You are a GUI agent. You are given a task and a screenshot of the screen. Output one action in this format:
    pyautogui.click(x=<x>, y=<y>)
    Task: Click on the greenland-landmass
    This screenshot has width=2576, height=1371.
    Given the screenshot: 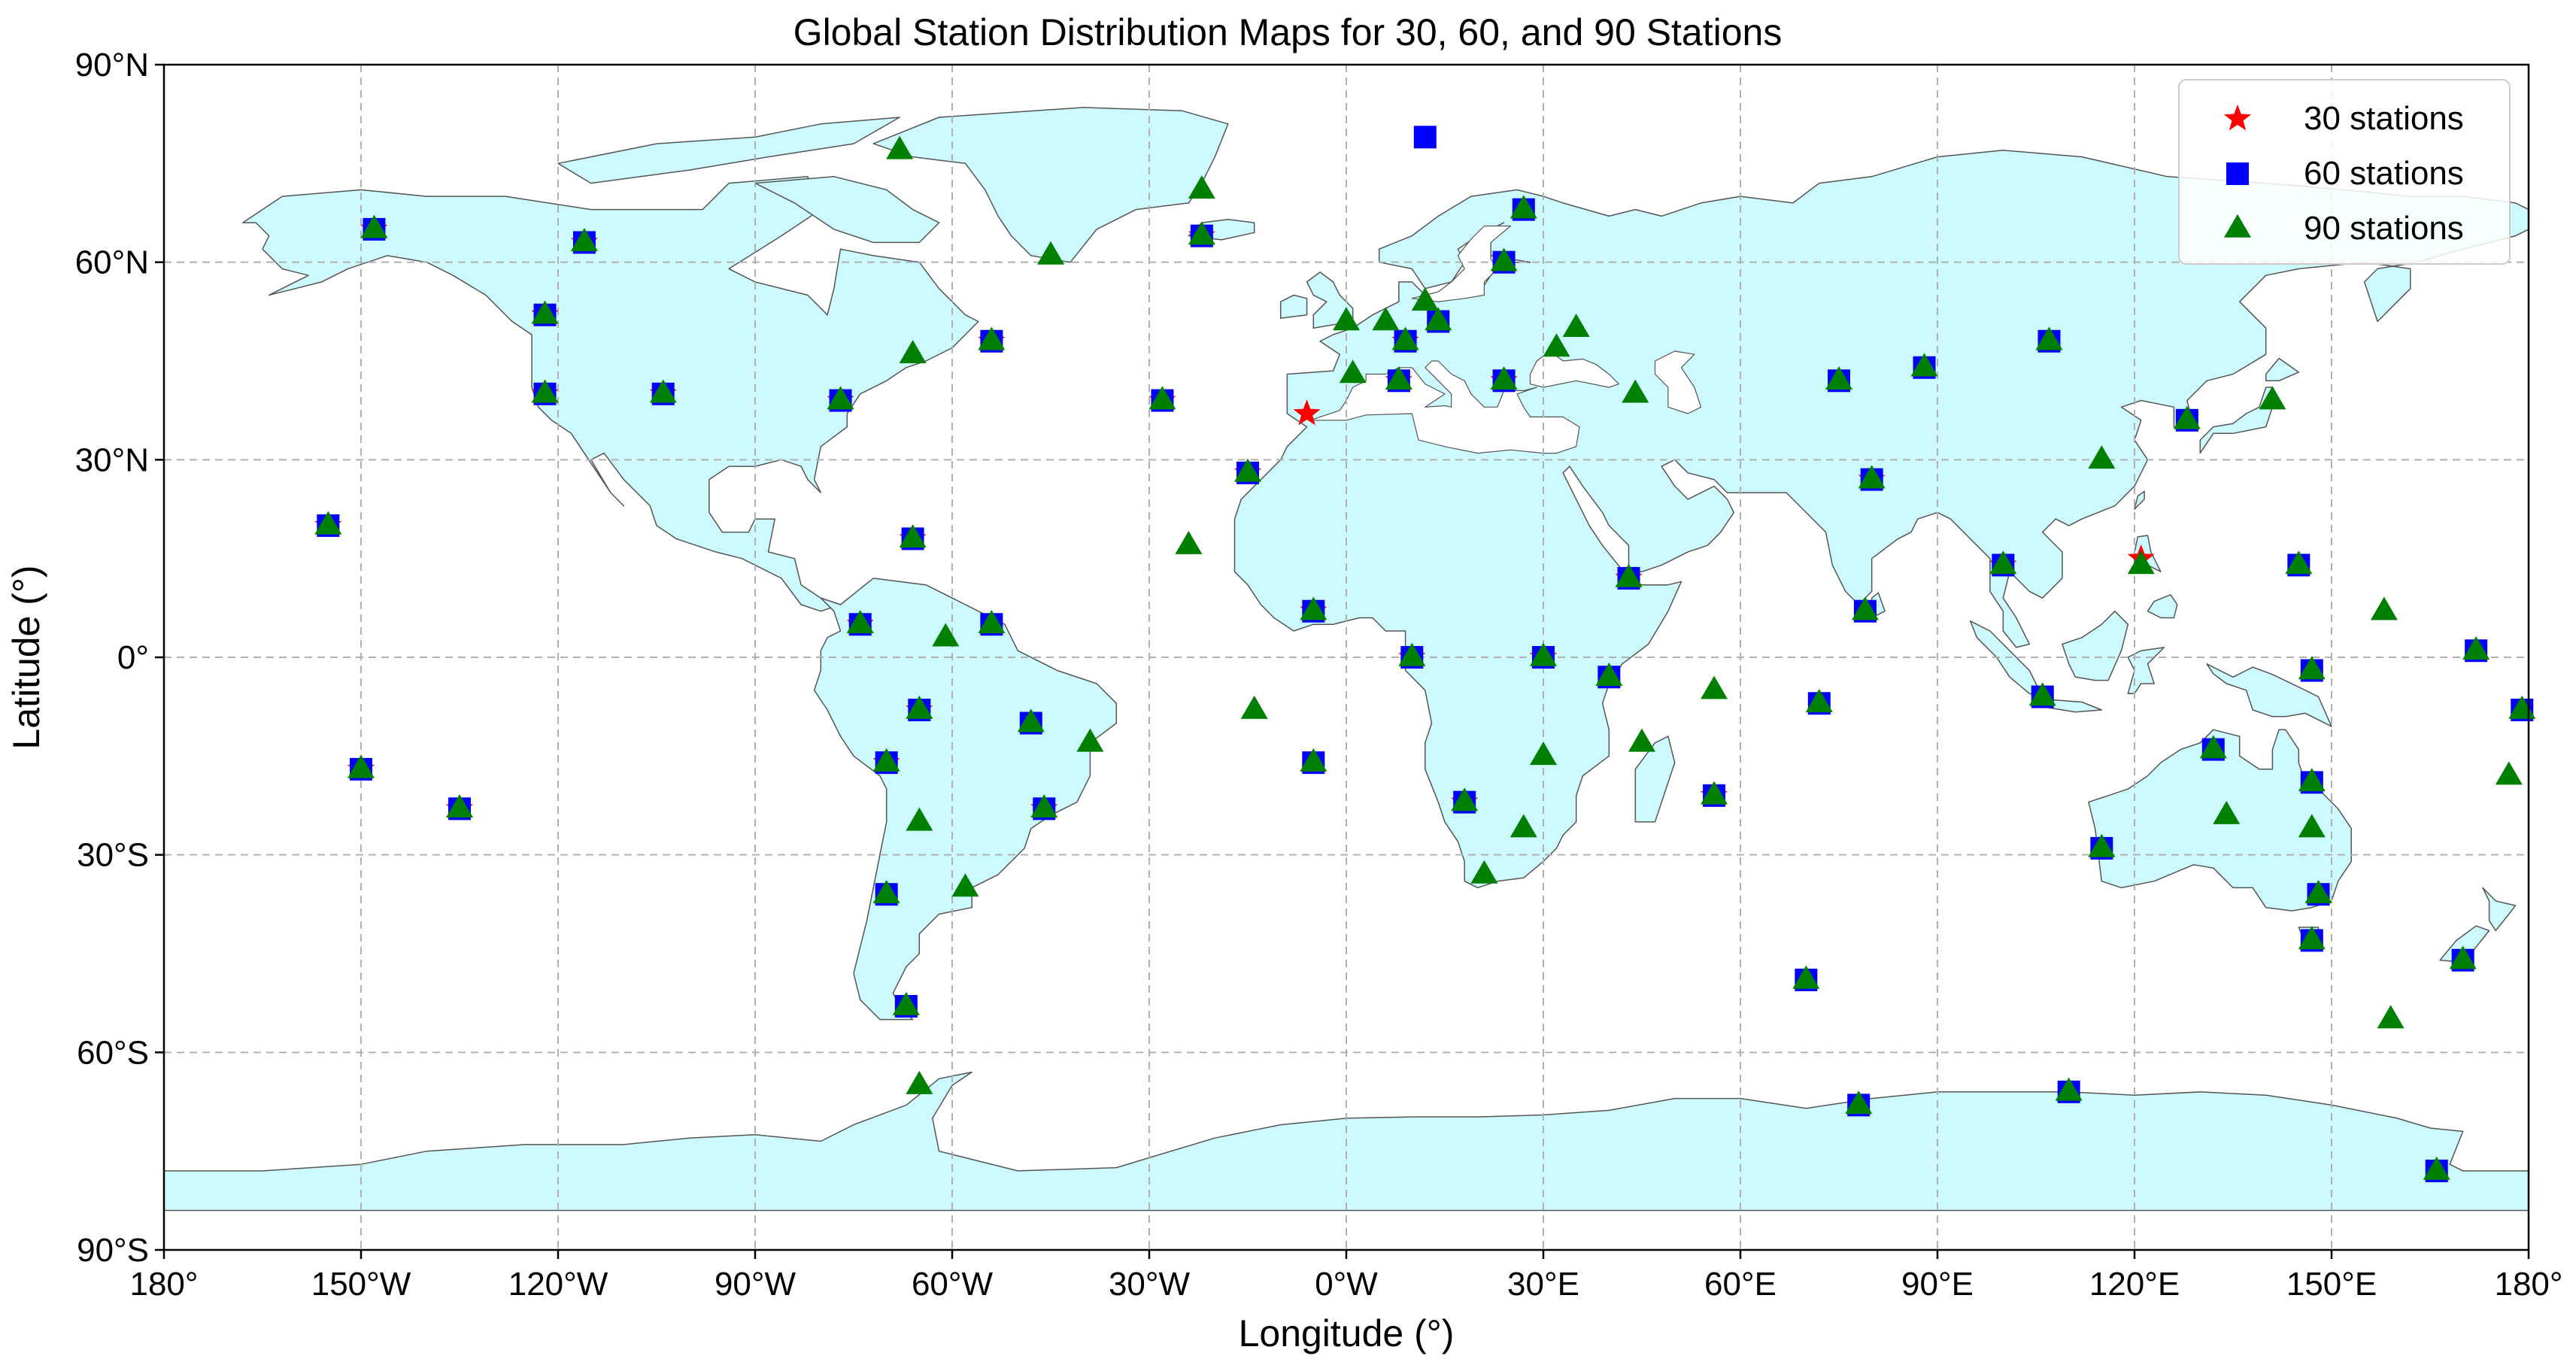 What is the action you would take?
    pyautogui.click(x=1050, y=185)
    